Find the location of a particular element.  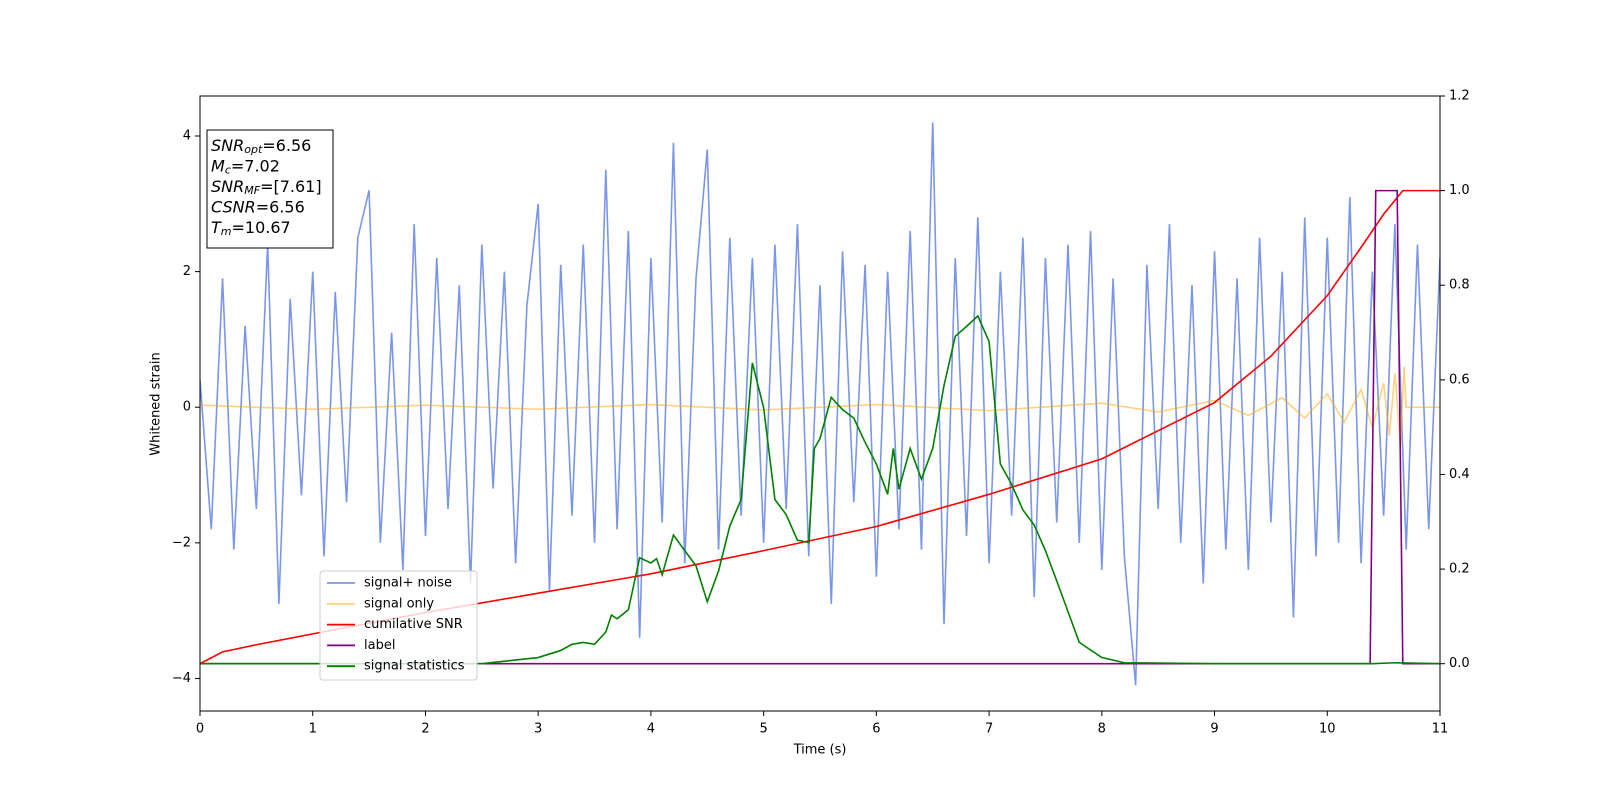

y-tick-label: −2 is located at coordinates (181, 542).